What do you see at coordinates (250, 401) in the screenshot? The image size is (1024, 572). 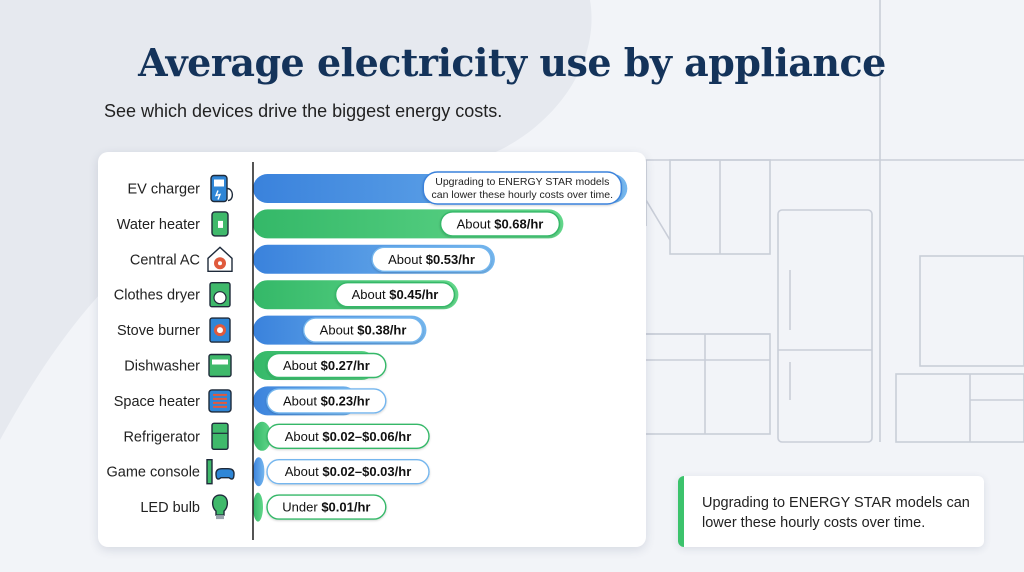 I see `chart-row: Space heater About $0.23/hr` at bounding box center [250, 401].